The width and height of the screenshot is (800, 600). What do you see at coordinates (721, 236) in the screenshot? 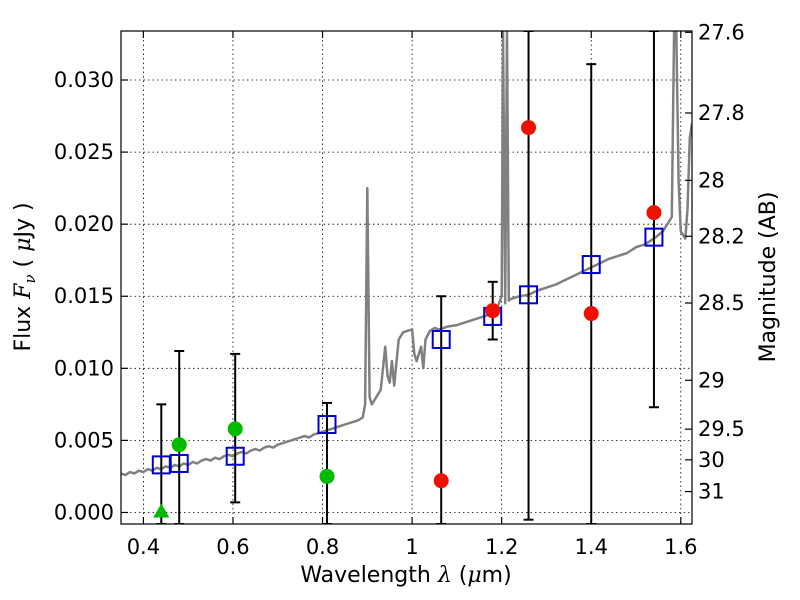
I see `y2-tick-label: 28.2` at bounding box center [721, 236].